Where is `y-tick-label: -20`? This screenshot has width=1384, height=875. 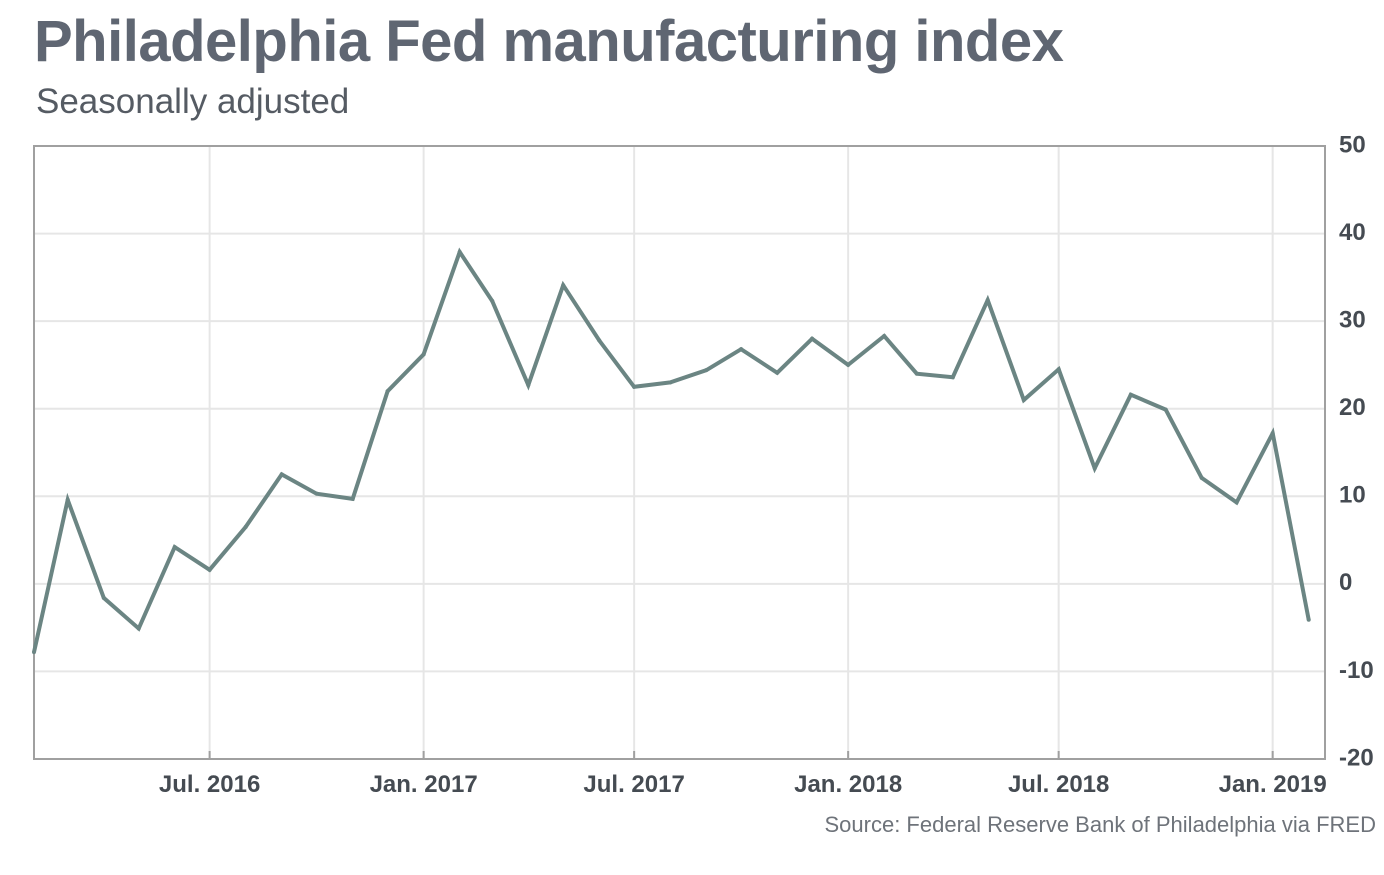 y-tick-label: -20 is located at coordinates (1356, 757).